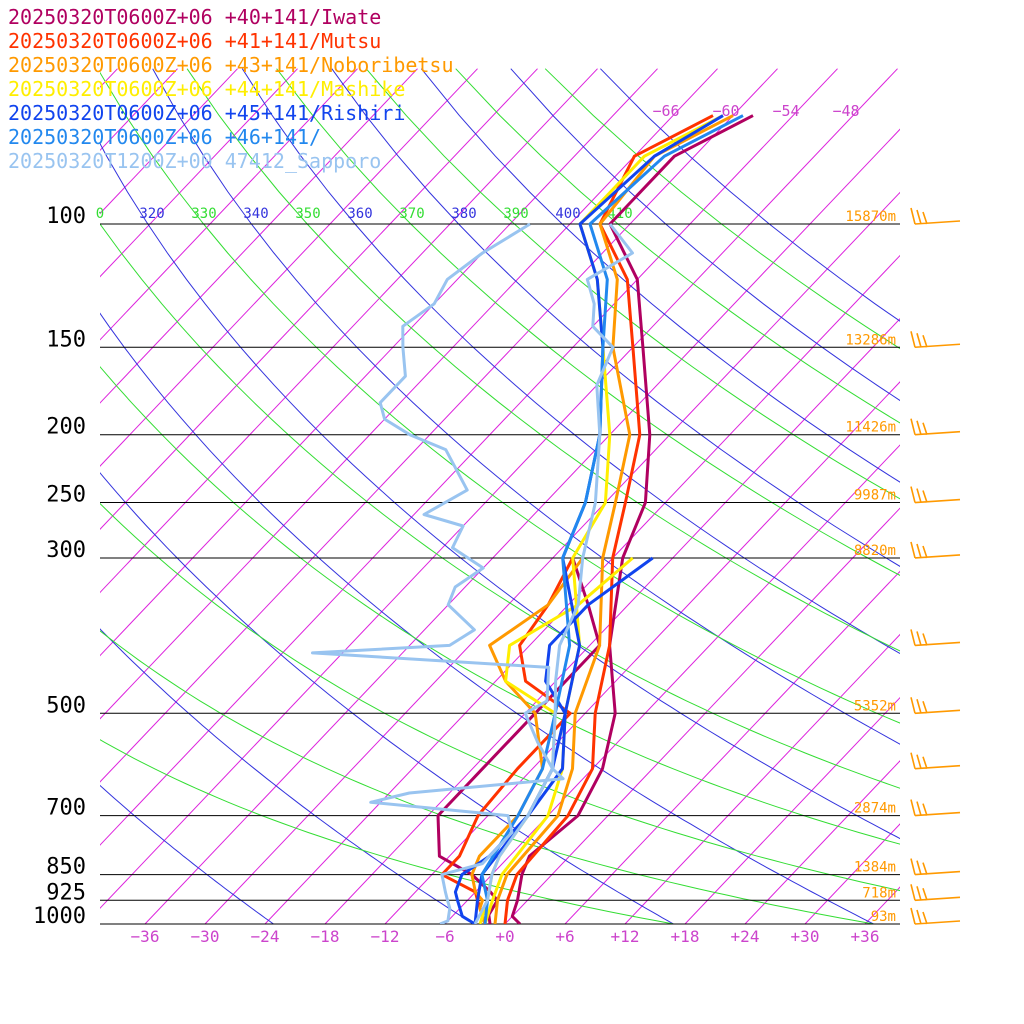 The height and width of the screenshot is (1024, 1024). I want to click on temperature-tick-label: +12, so click(625, 936).